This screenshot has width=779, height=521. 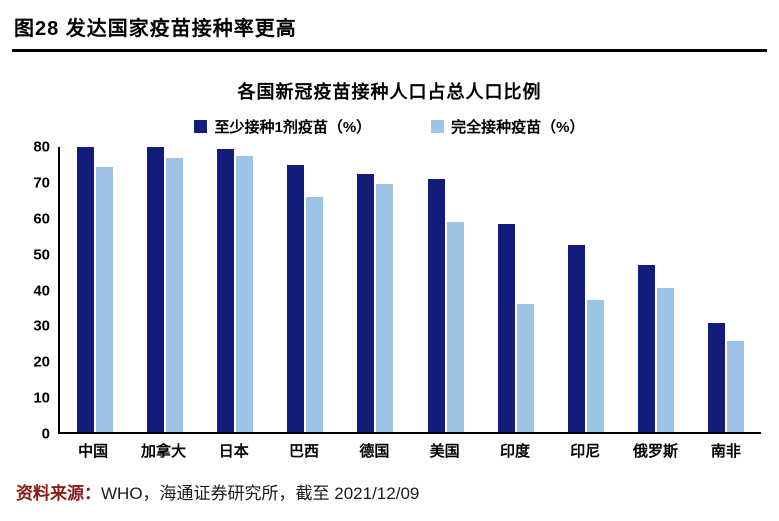 What do you see at coordinates (233, 451) in the screenshot?
I see `x-axis-label: 日本` at bounding box center [233, 451].